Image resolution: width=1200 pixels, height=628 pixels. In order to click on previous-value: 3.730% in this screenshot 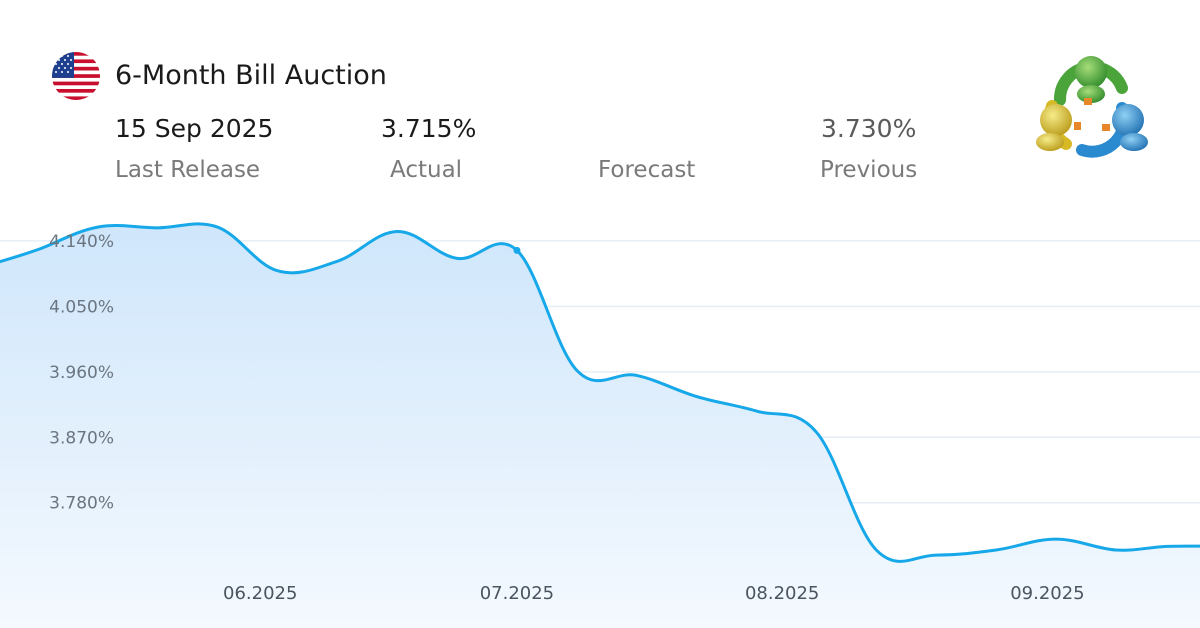, I will do `click(869, 128)`.